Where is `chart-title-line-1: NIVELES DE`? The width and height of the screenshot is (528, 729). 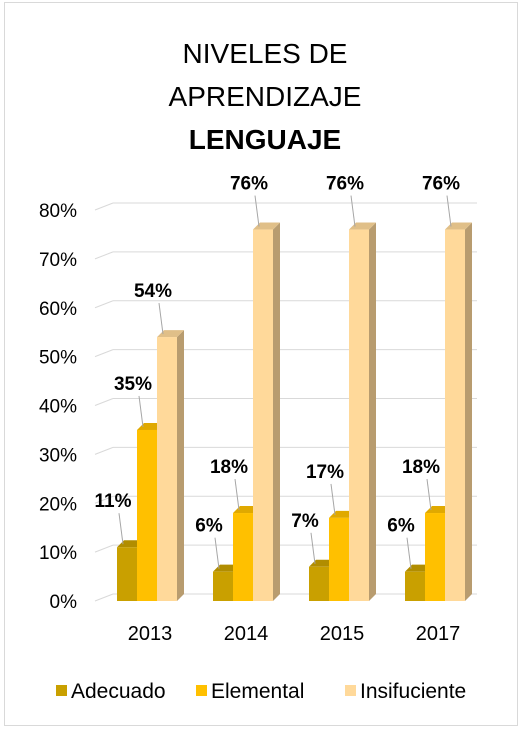 chart-title-line-1: NIVELES DE is located at coordinates (265, 53).